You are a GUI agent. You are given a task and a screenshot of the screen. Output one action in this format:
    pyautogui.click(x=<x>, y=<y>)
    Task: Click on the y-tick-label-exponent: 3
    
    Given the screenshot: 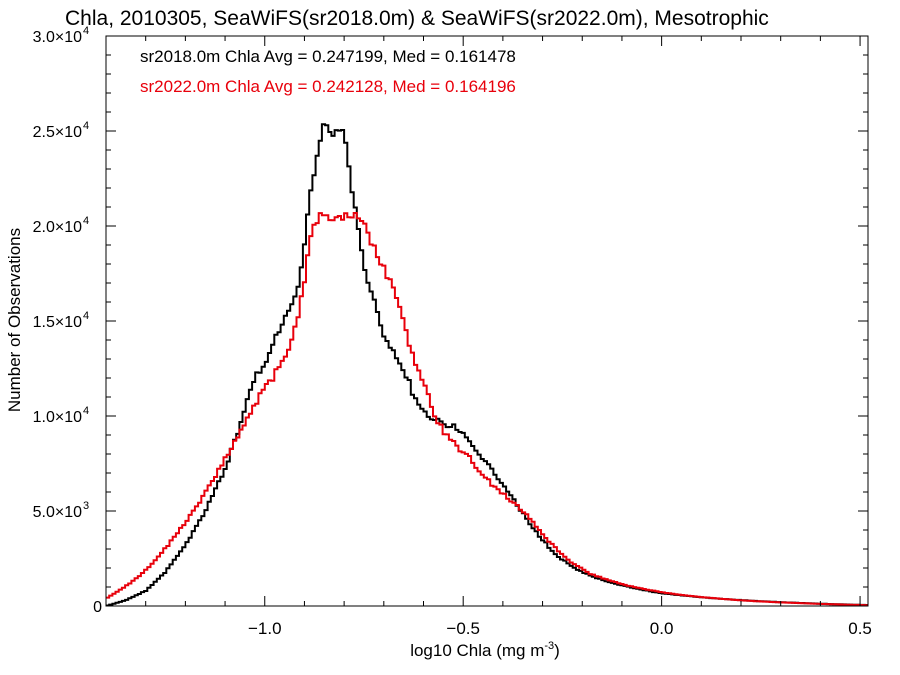 What is the action you would take?
    pyautogui.click(x=86, y=506)
    